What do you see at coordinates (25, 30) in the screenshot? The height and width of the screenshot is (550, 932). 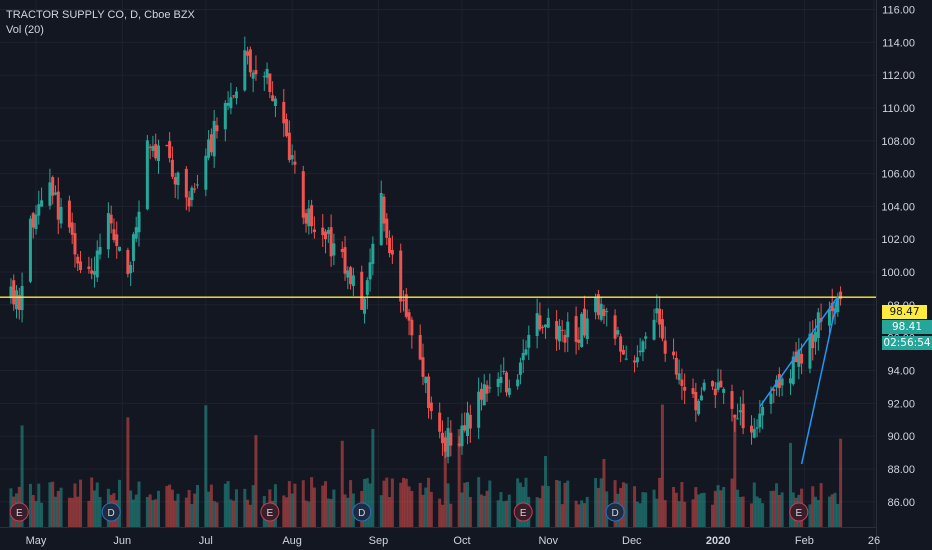 I see `volume-indicator-label: Vol (20)` at bounding box center [25, 30].